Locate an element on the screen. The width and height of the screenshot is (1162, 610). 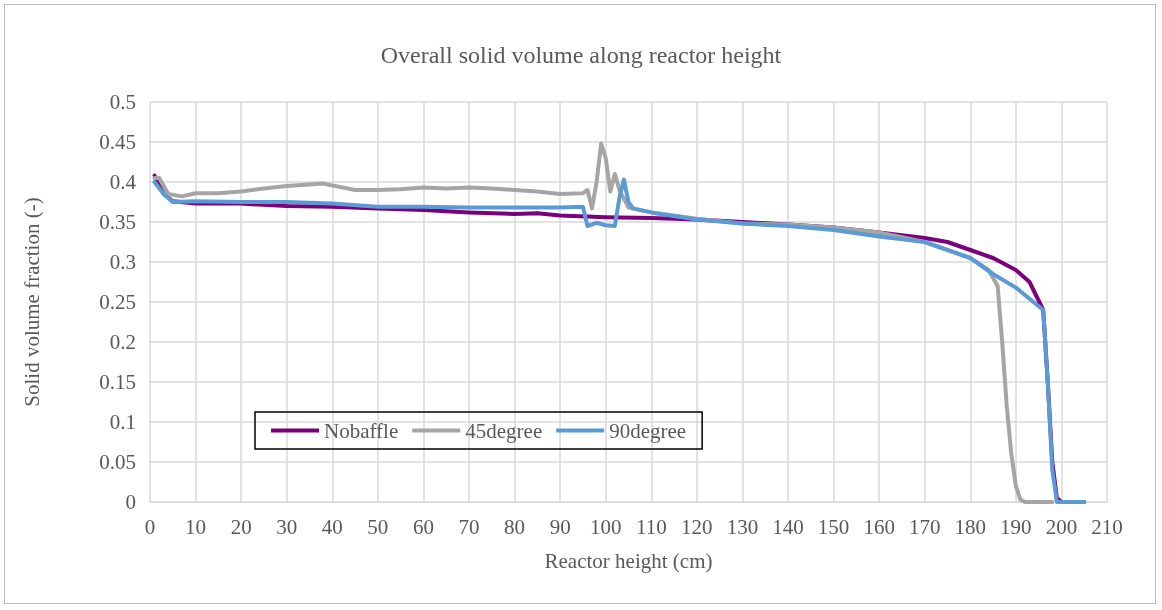
y-tick-label: 0.05 is located at coordinates (117, 462).